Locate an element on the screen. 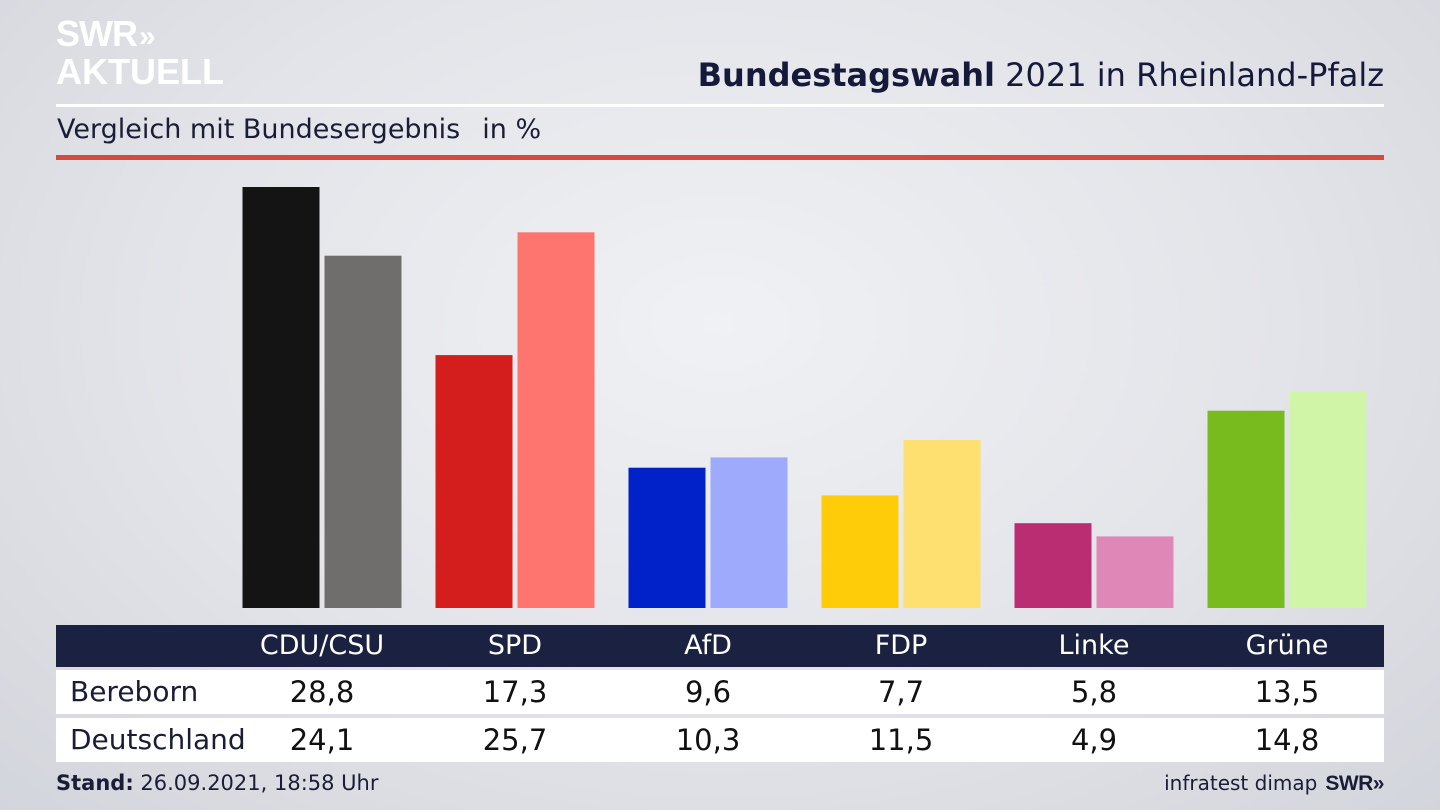 Image resolution: width=1440 pixels, height=810 pixels. unit-label: in % is located at coordinates (512, 129).